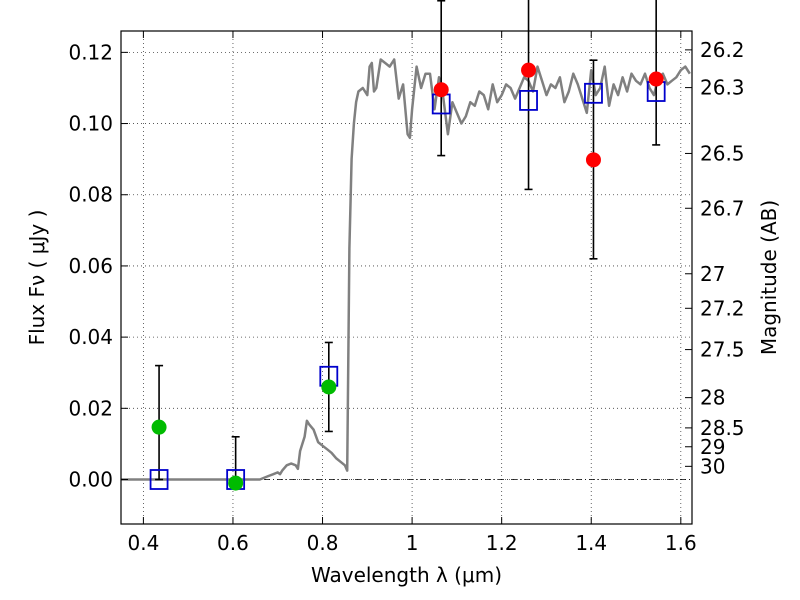 This screenshot has width=800, height=600. I want to click on y-tick-label: 0.10, so click(90, 124).